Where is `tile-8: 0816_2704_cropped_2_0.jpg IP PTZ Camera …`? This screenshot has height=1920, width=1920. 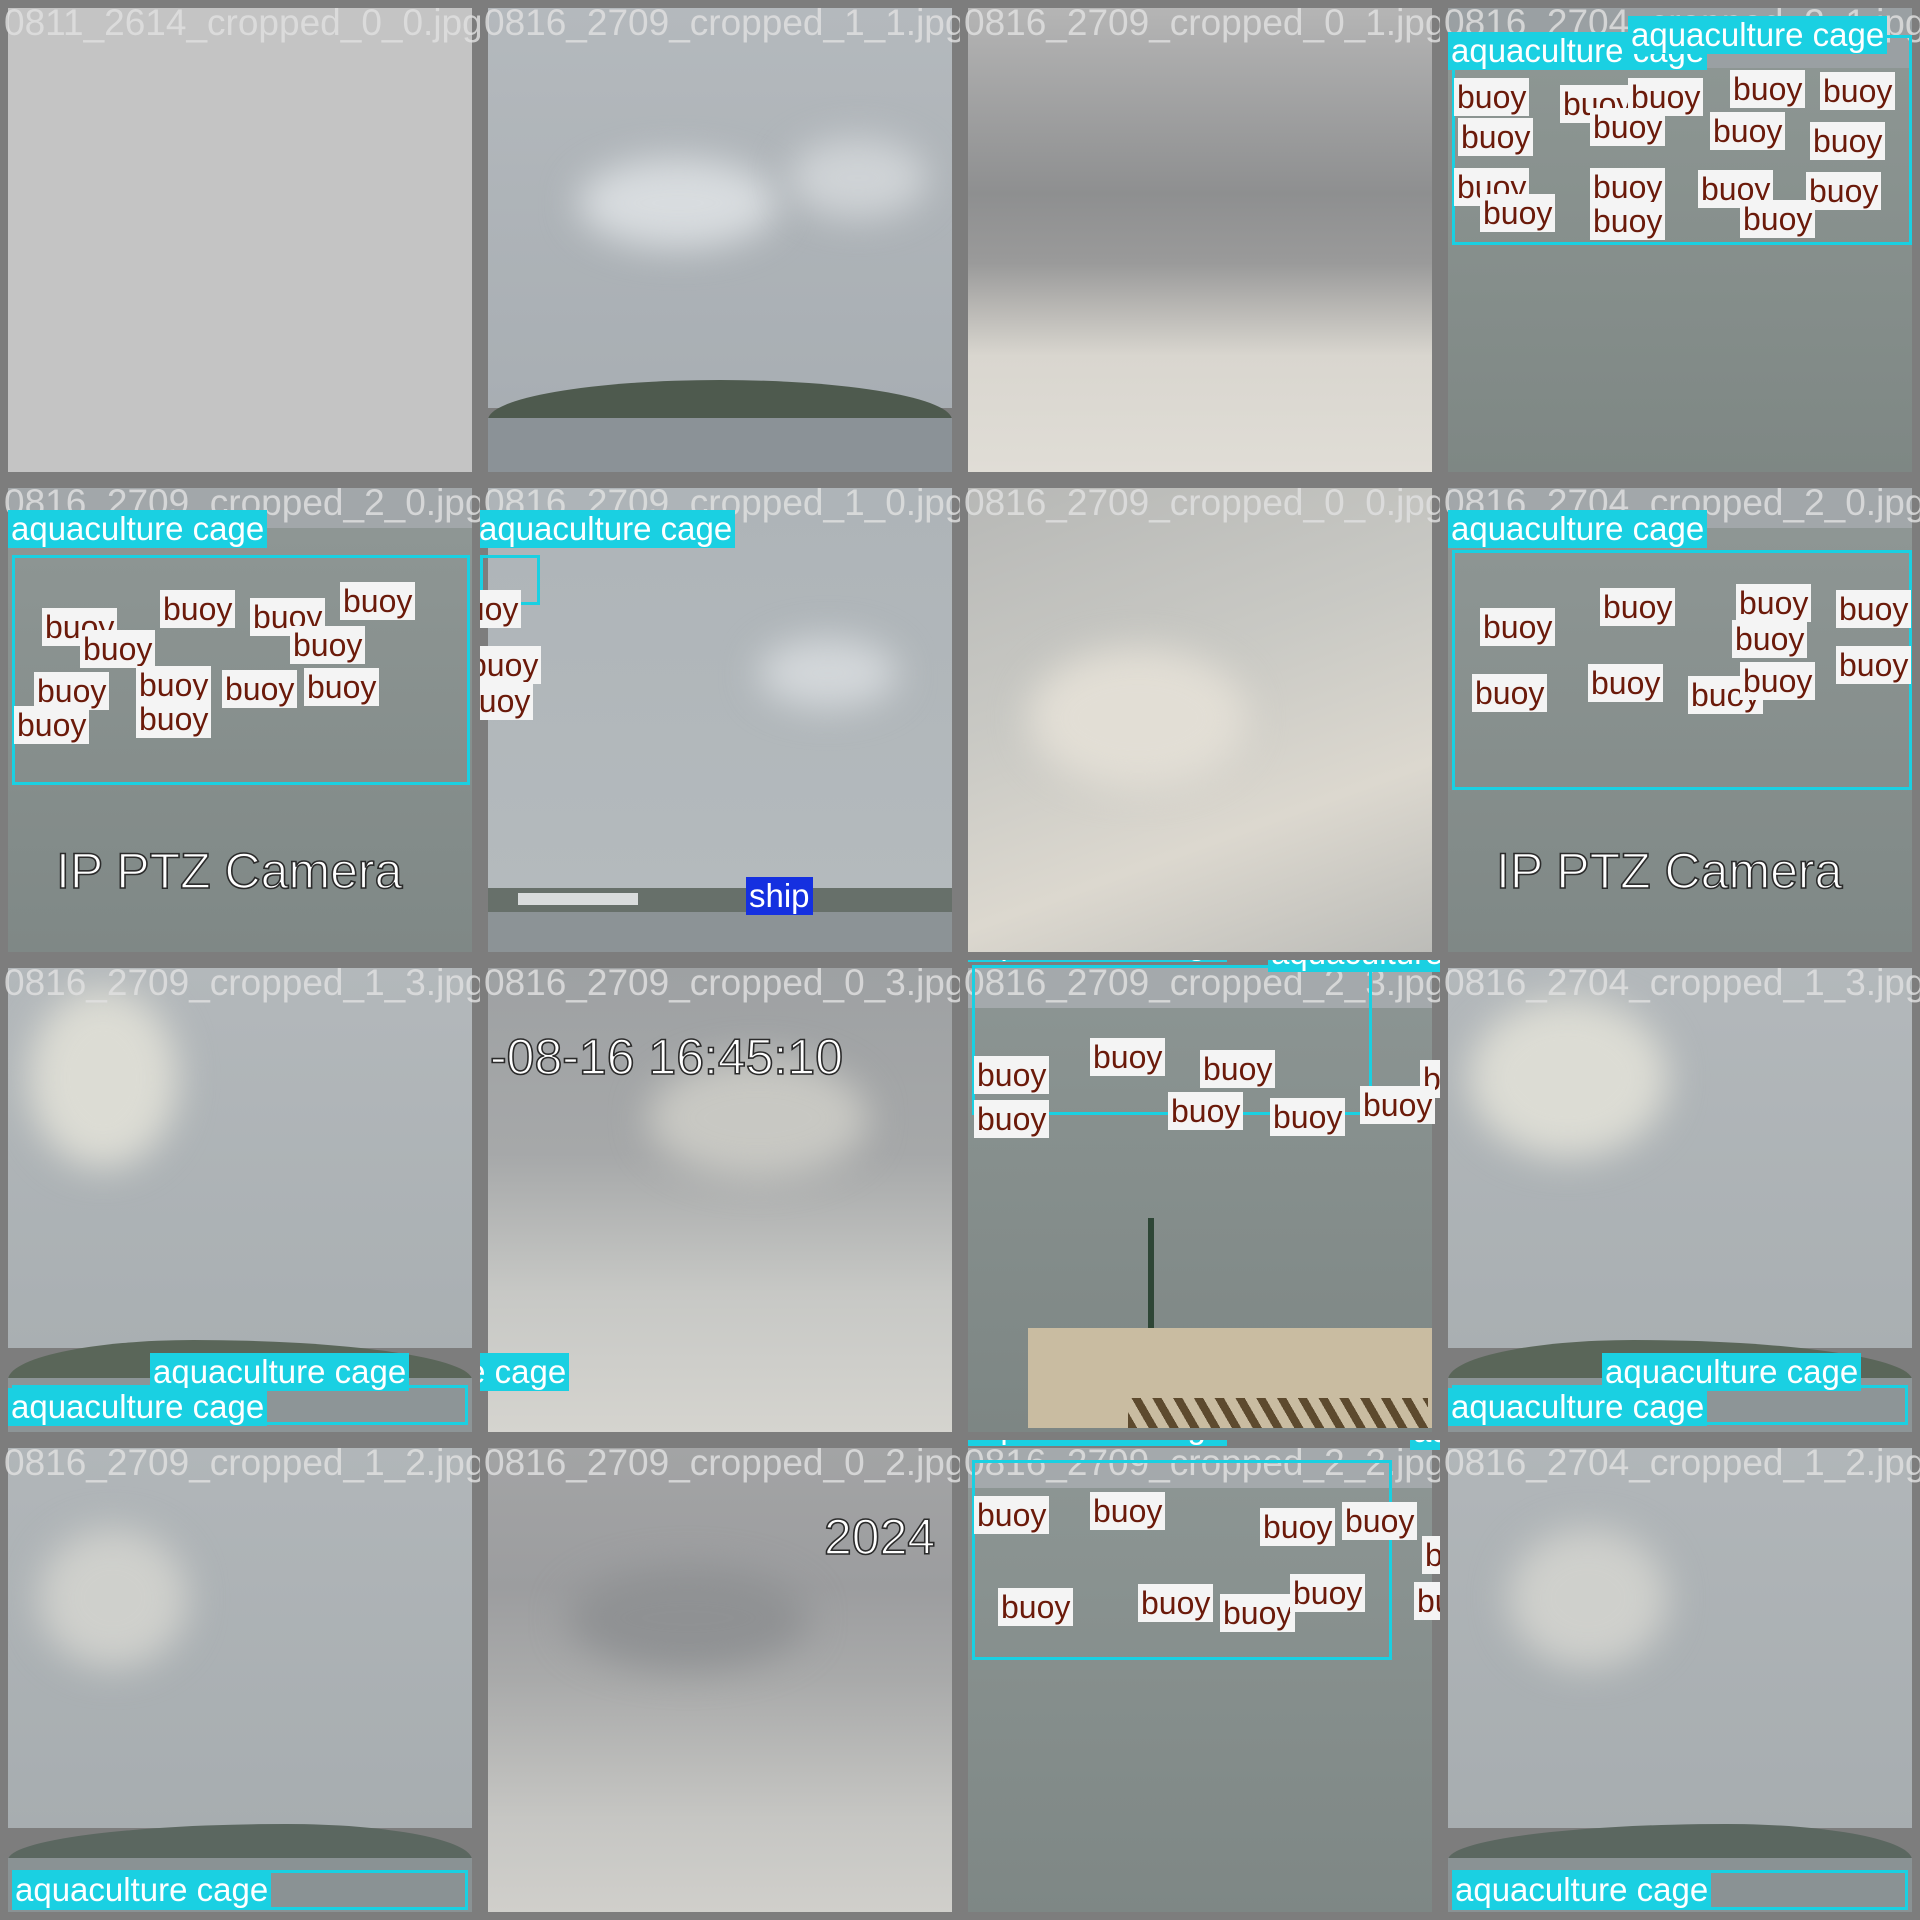 tile-8: 0816_2704_cropped_2_0.jpg IP PTZ Camera … is located at coordinates (1680, 720).